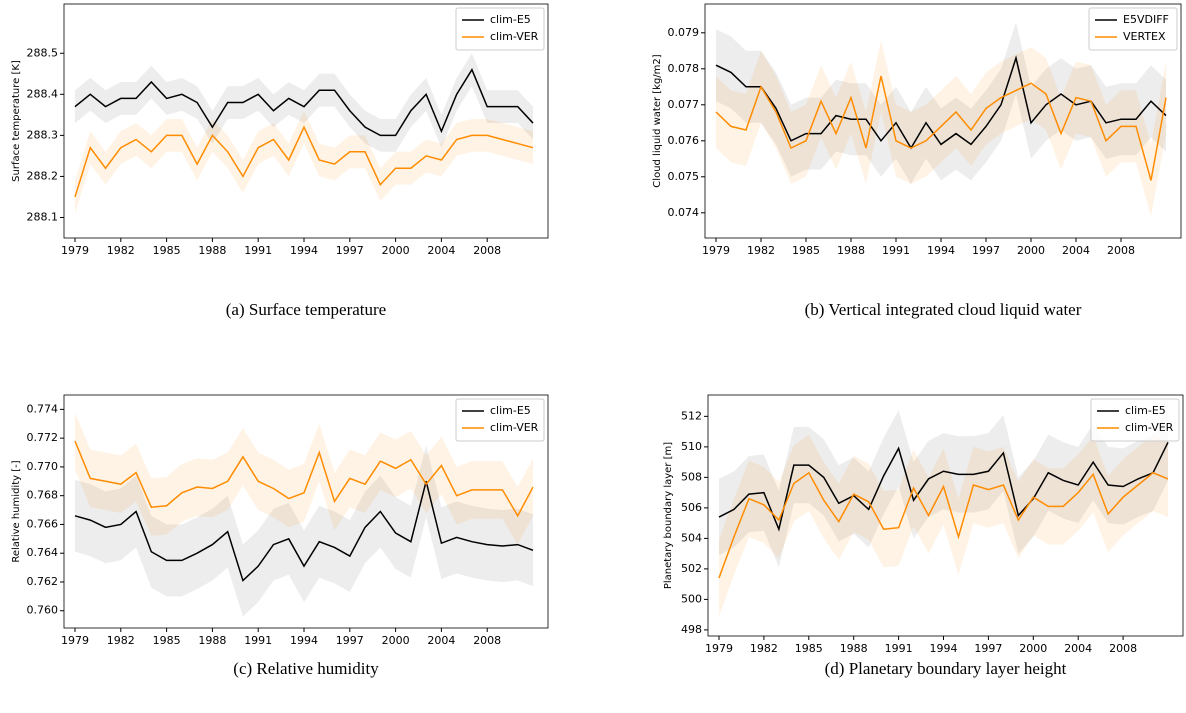 The width and height of the screenshot is (1186, 713). I want to click on y-tick-label: 506, so click(691, 507).